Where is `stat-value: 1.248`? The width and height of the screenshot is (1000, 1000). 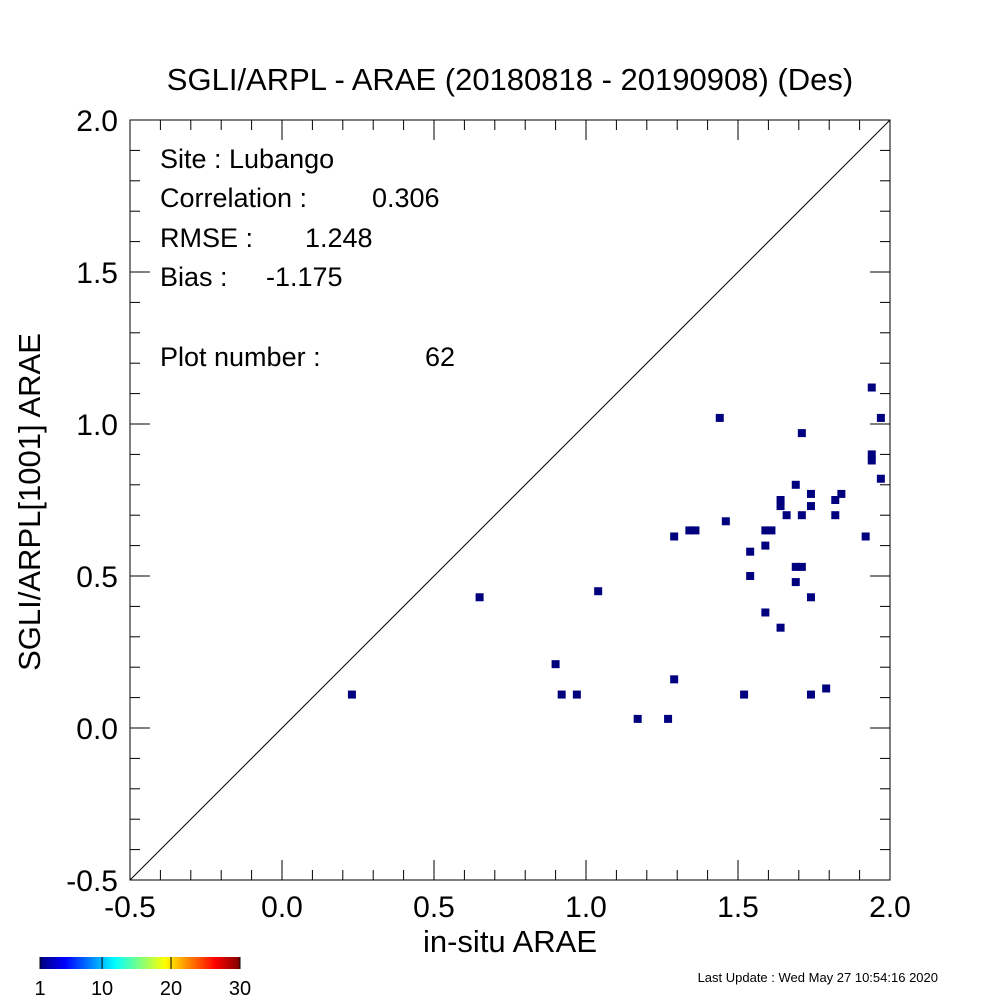 stat-value: 1.248 is located at coordinates (339, 238).